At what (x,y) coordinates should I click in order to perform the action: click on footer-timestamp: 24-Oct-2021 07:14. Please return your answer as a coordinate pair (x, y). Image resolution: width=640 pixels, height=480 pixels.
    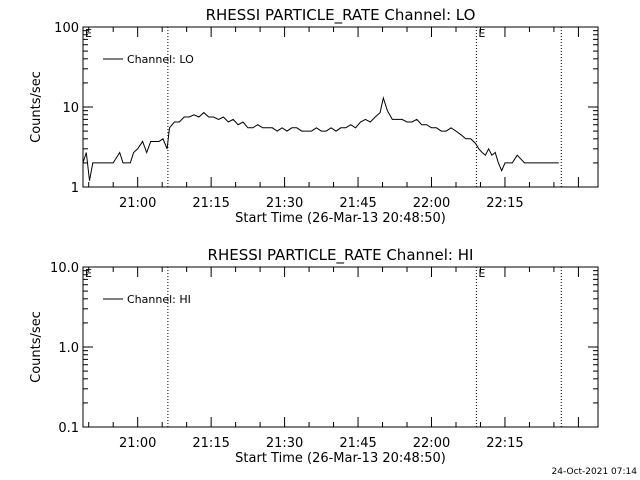
    Looking at the image, I should click on (595, 472).